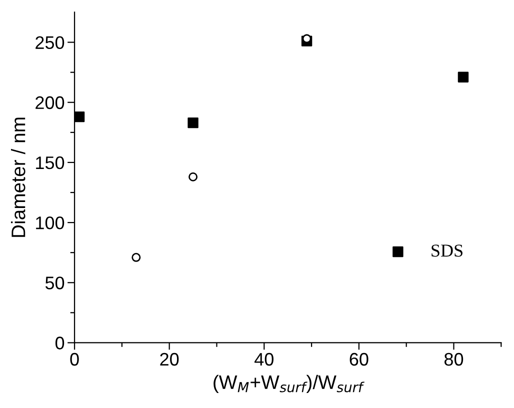  I want to click on x-tick-label: 40, so click(264, 359).